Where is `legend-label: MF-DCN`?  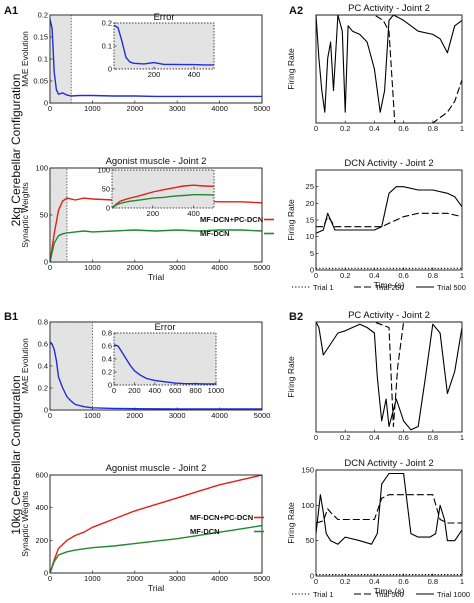 legend-label: MF-DCN is located at coordinates (215, 233).